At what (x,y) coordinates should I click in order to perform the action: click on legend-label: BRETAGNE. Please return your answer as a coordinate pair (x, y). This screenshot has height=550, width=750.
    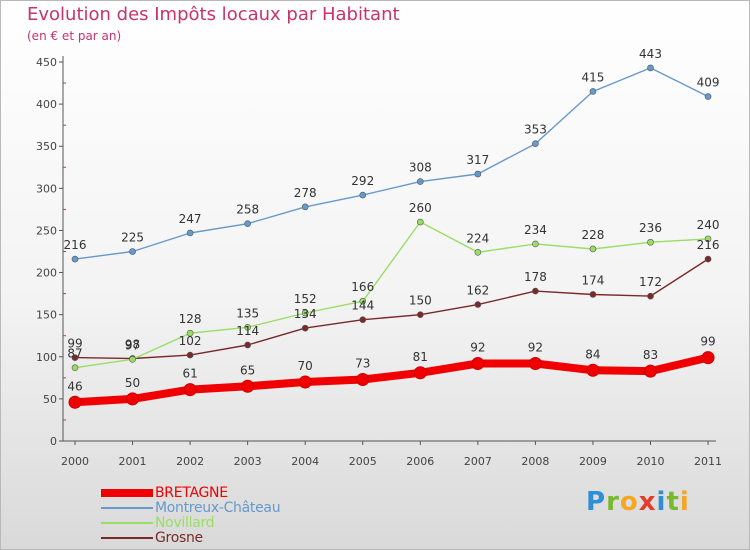
    Looking at the image, I should click on (191, 492).